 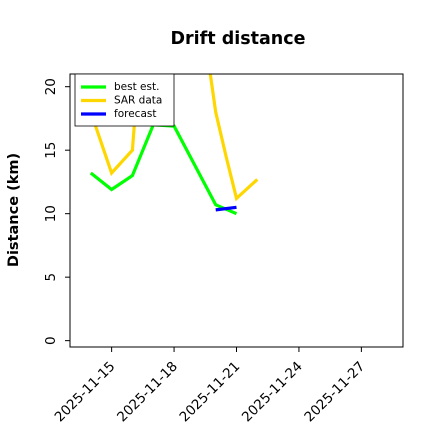 I want to click on legend-label-0: best est., so click(x=136, y=87).